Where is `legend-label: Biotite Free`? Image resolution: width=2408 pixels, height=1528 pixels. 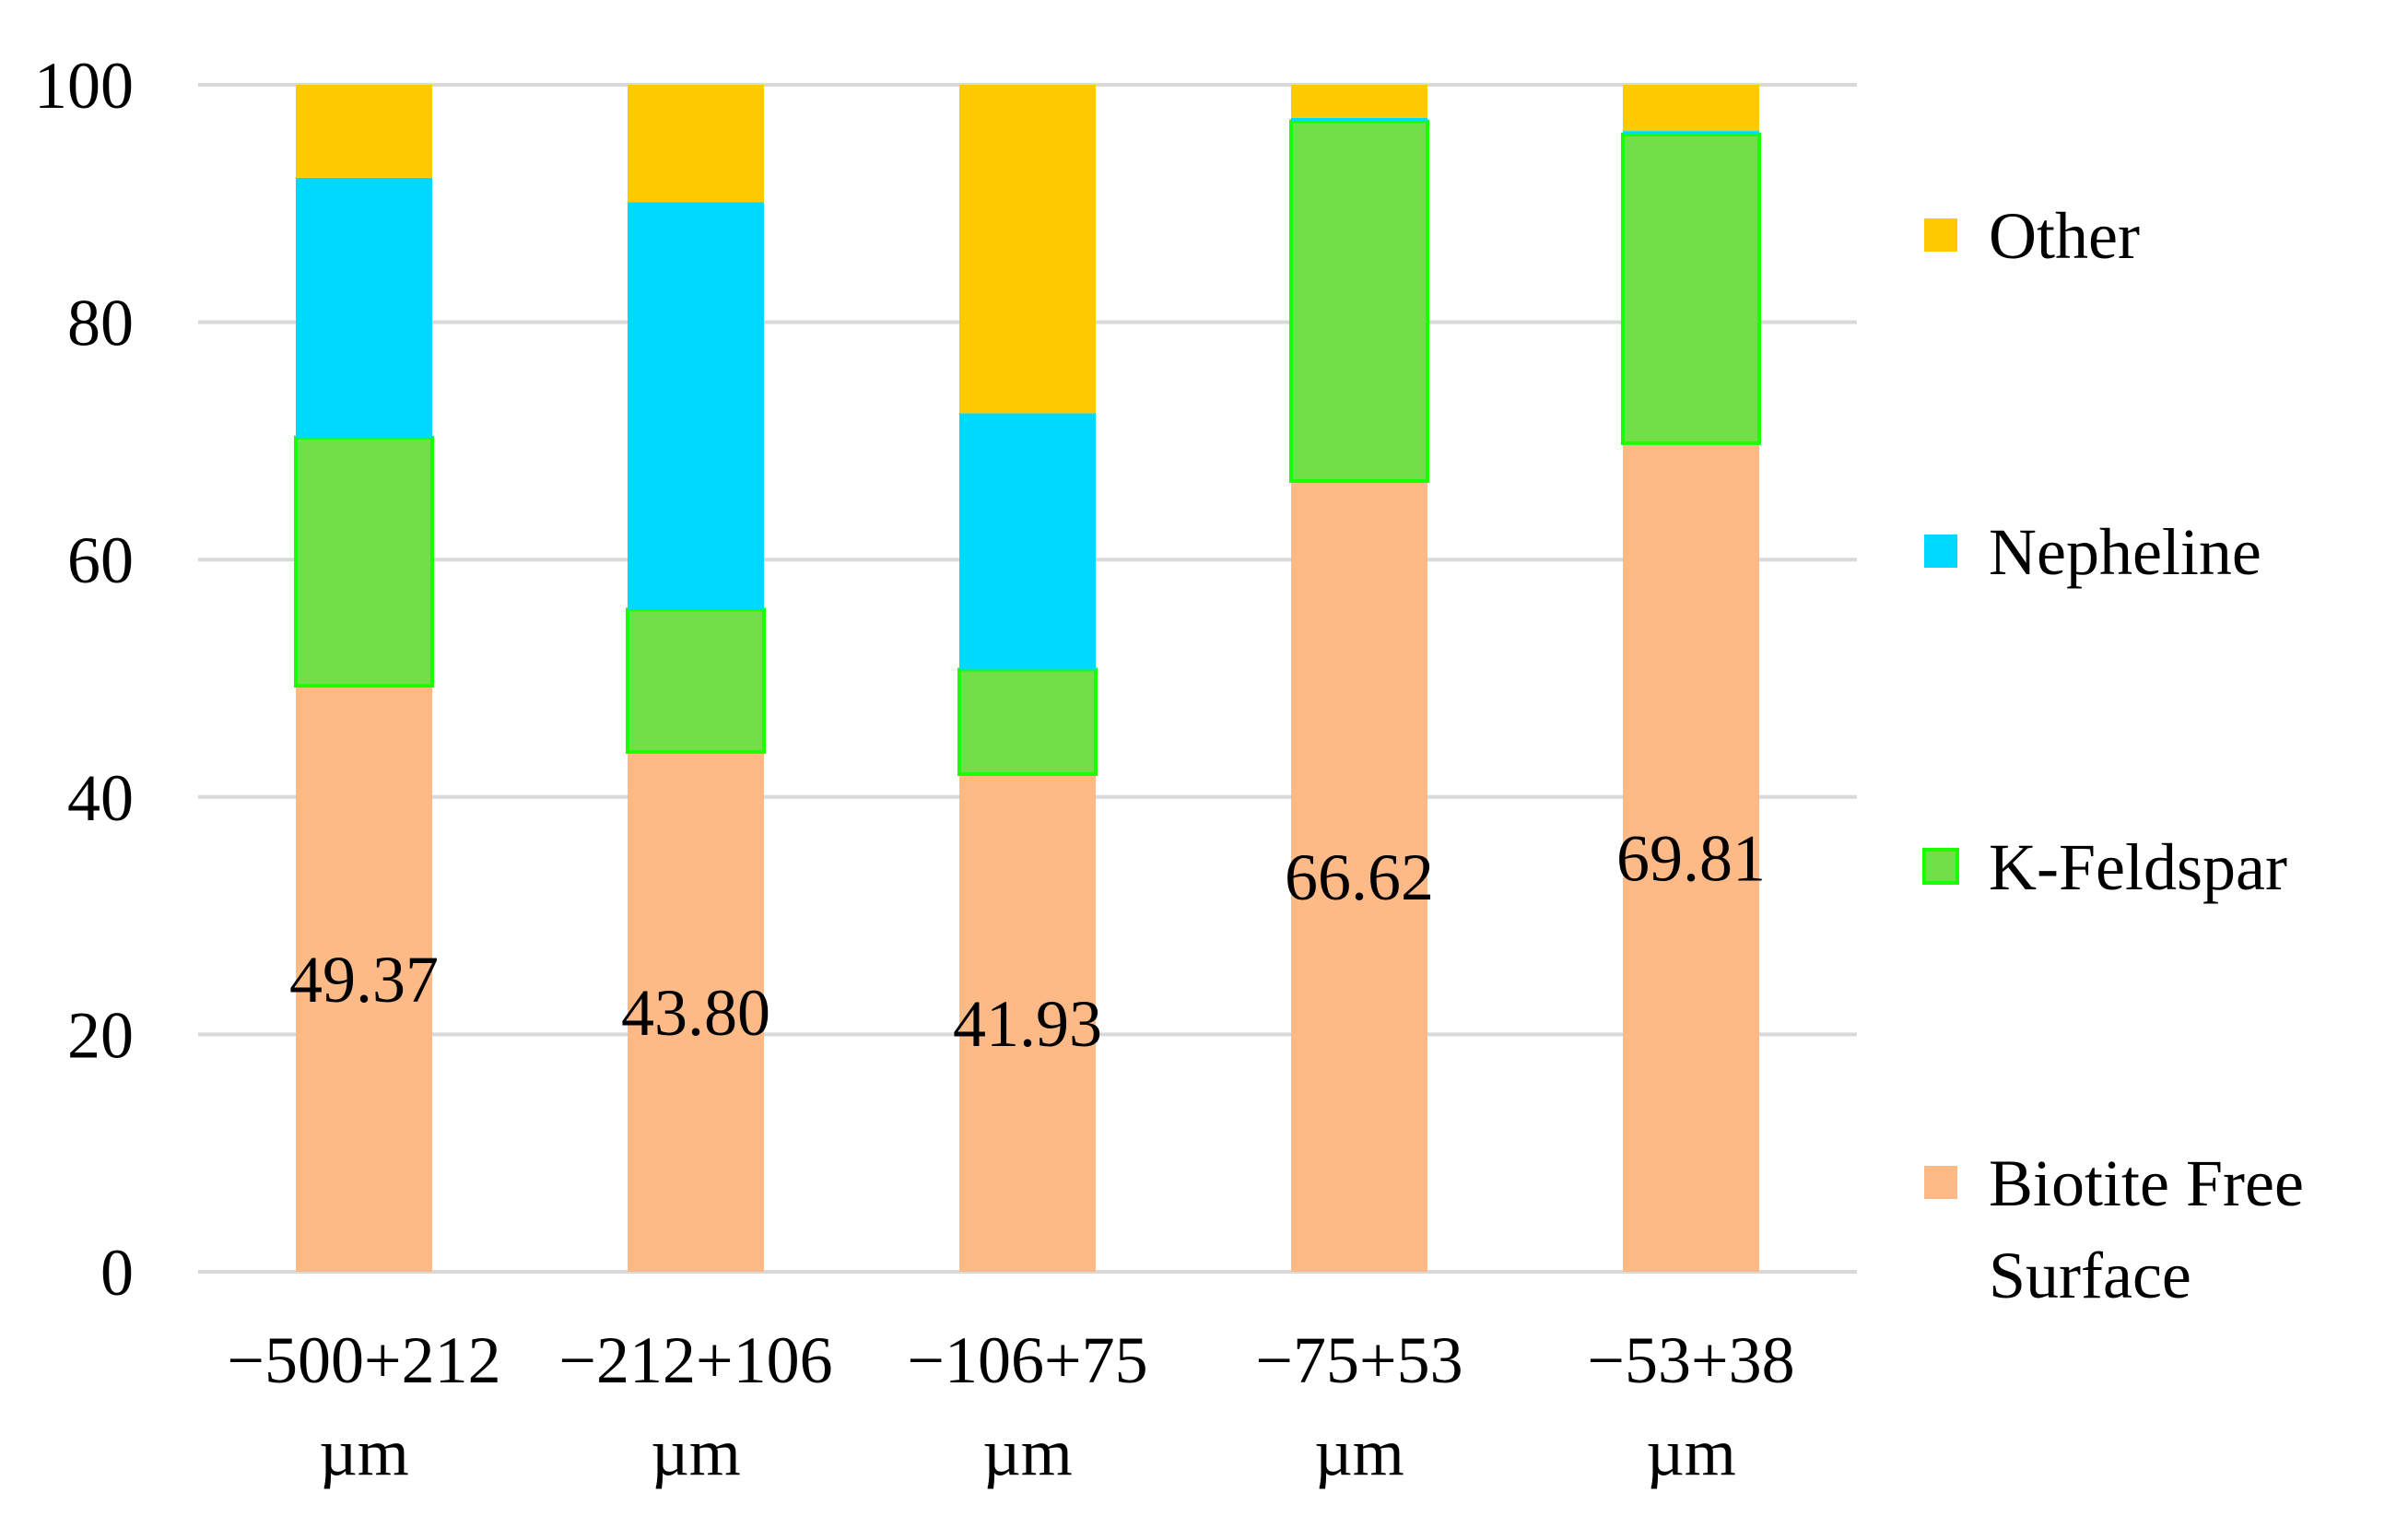
legend-label: Biotite Free is located at coordinates (2146, 1183).